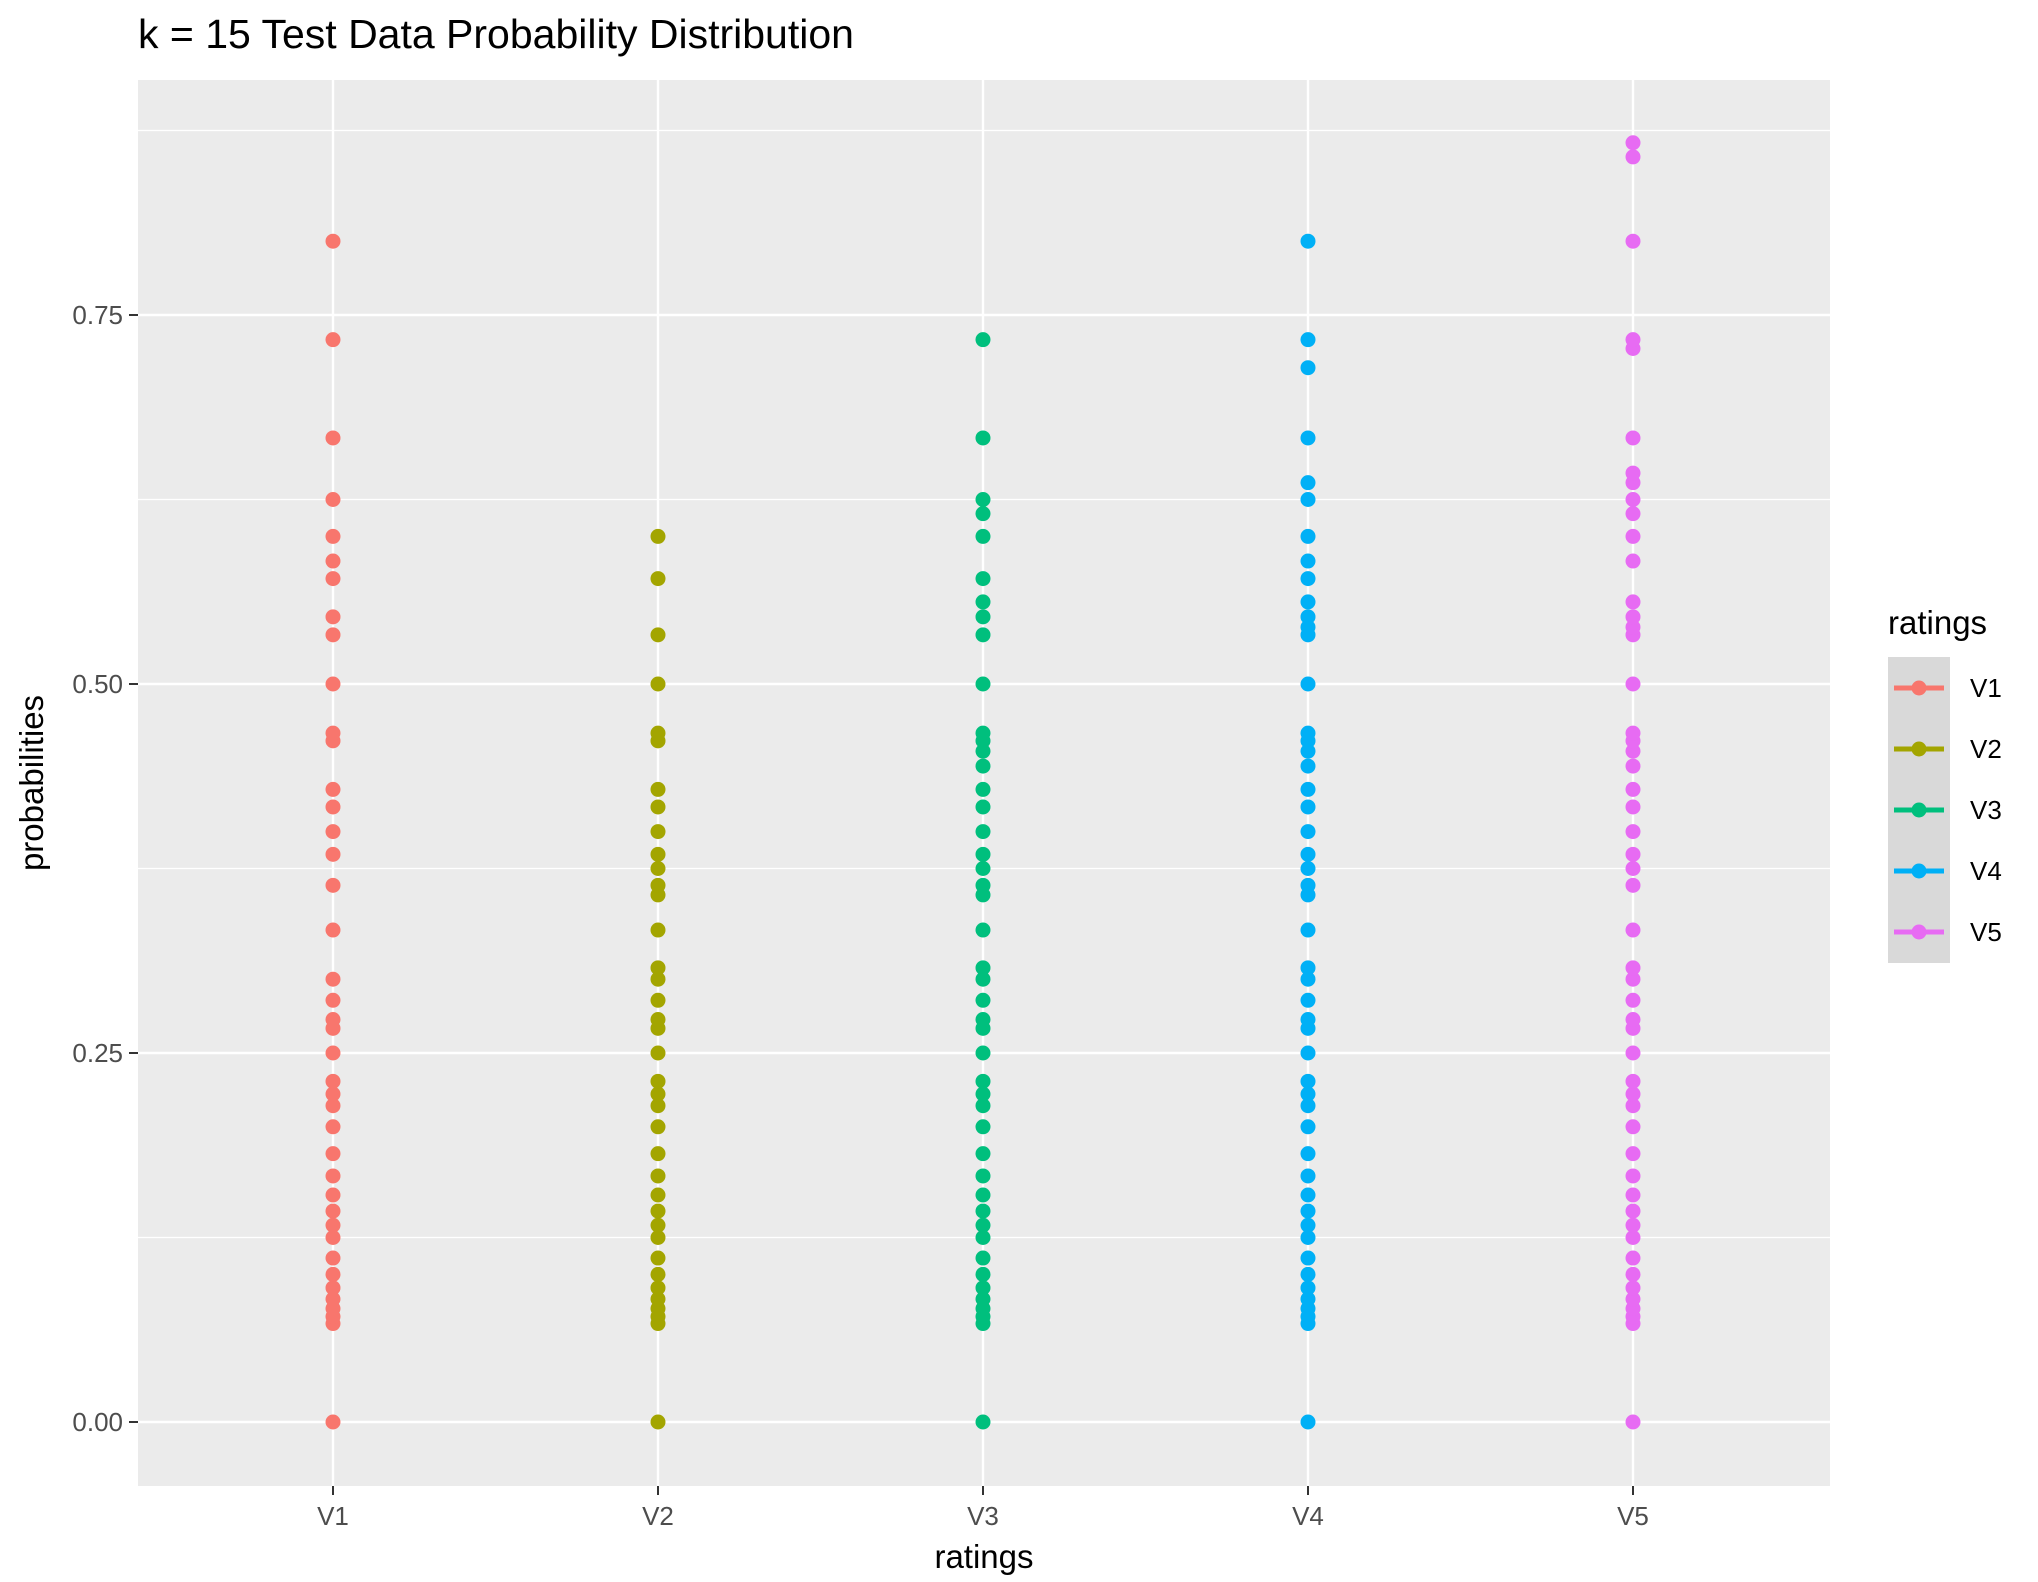 This screenshot has height=1582, width=2038. I want to click on x-tick-label: V3, so click(983, 1516).